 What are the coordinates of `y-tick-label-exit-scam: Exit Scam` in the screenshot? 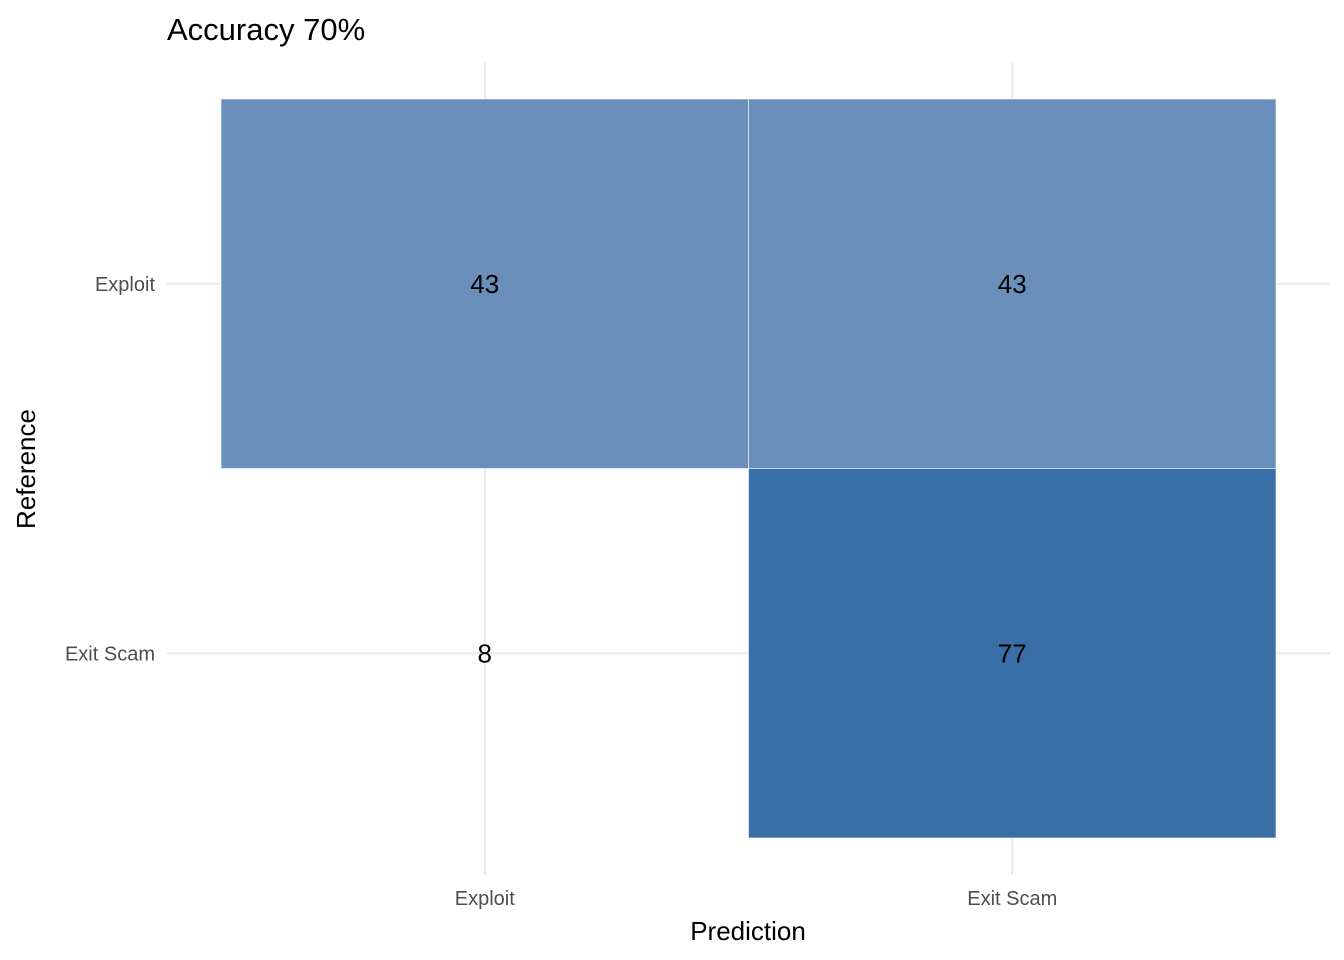 It's located at (110, 654).